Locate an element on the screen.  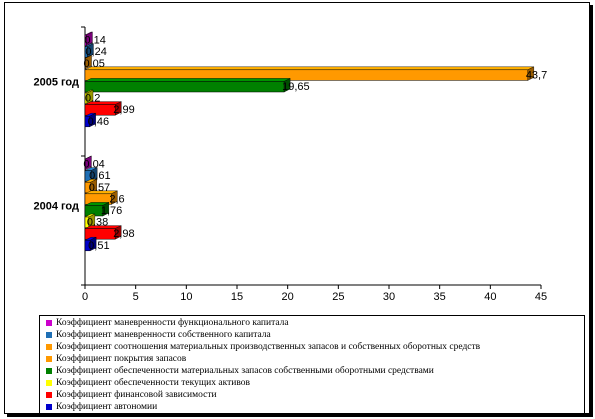
data-label: 19,65 is located at coordinates (296, 87).